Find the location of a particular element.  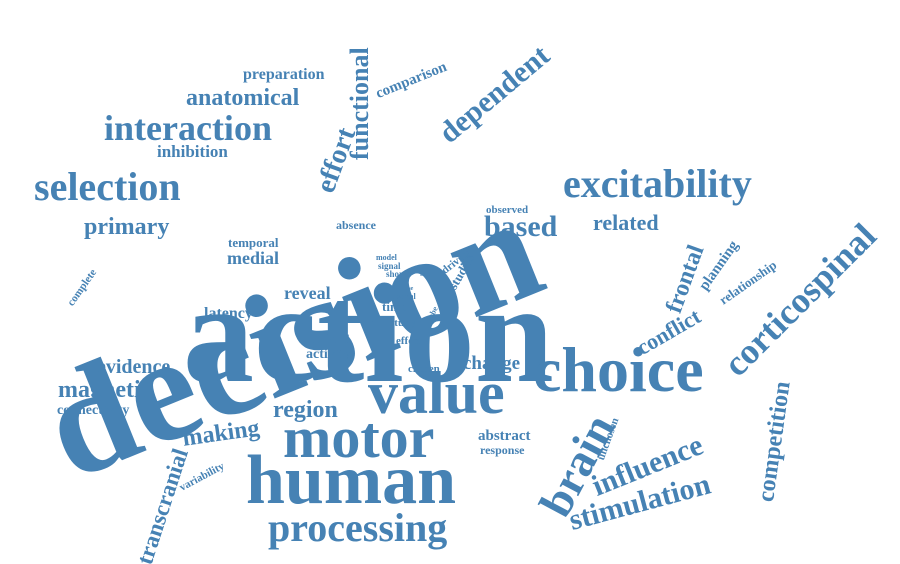

word-dependent: dependent is located at coordinates (494, 94).